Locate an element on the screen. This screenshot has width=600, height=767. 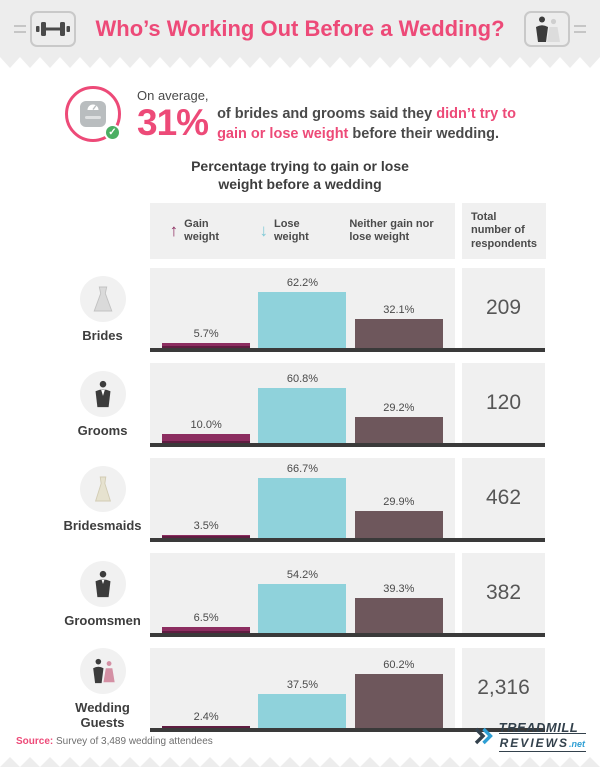
legend-neither: Neither gain nor lose weight is located at coordinates (392, 231).